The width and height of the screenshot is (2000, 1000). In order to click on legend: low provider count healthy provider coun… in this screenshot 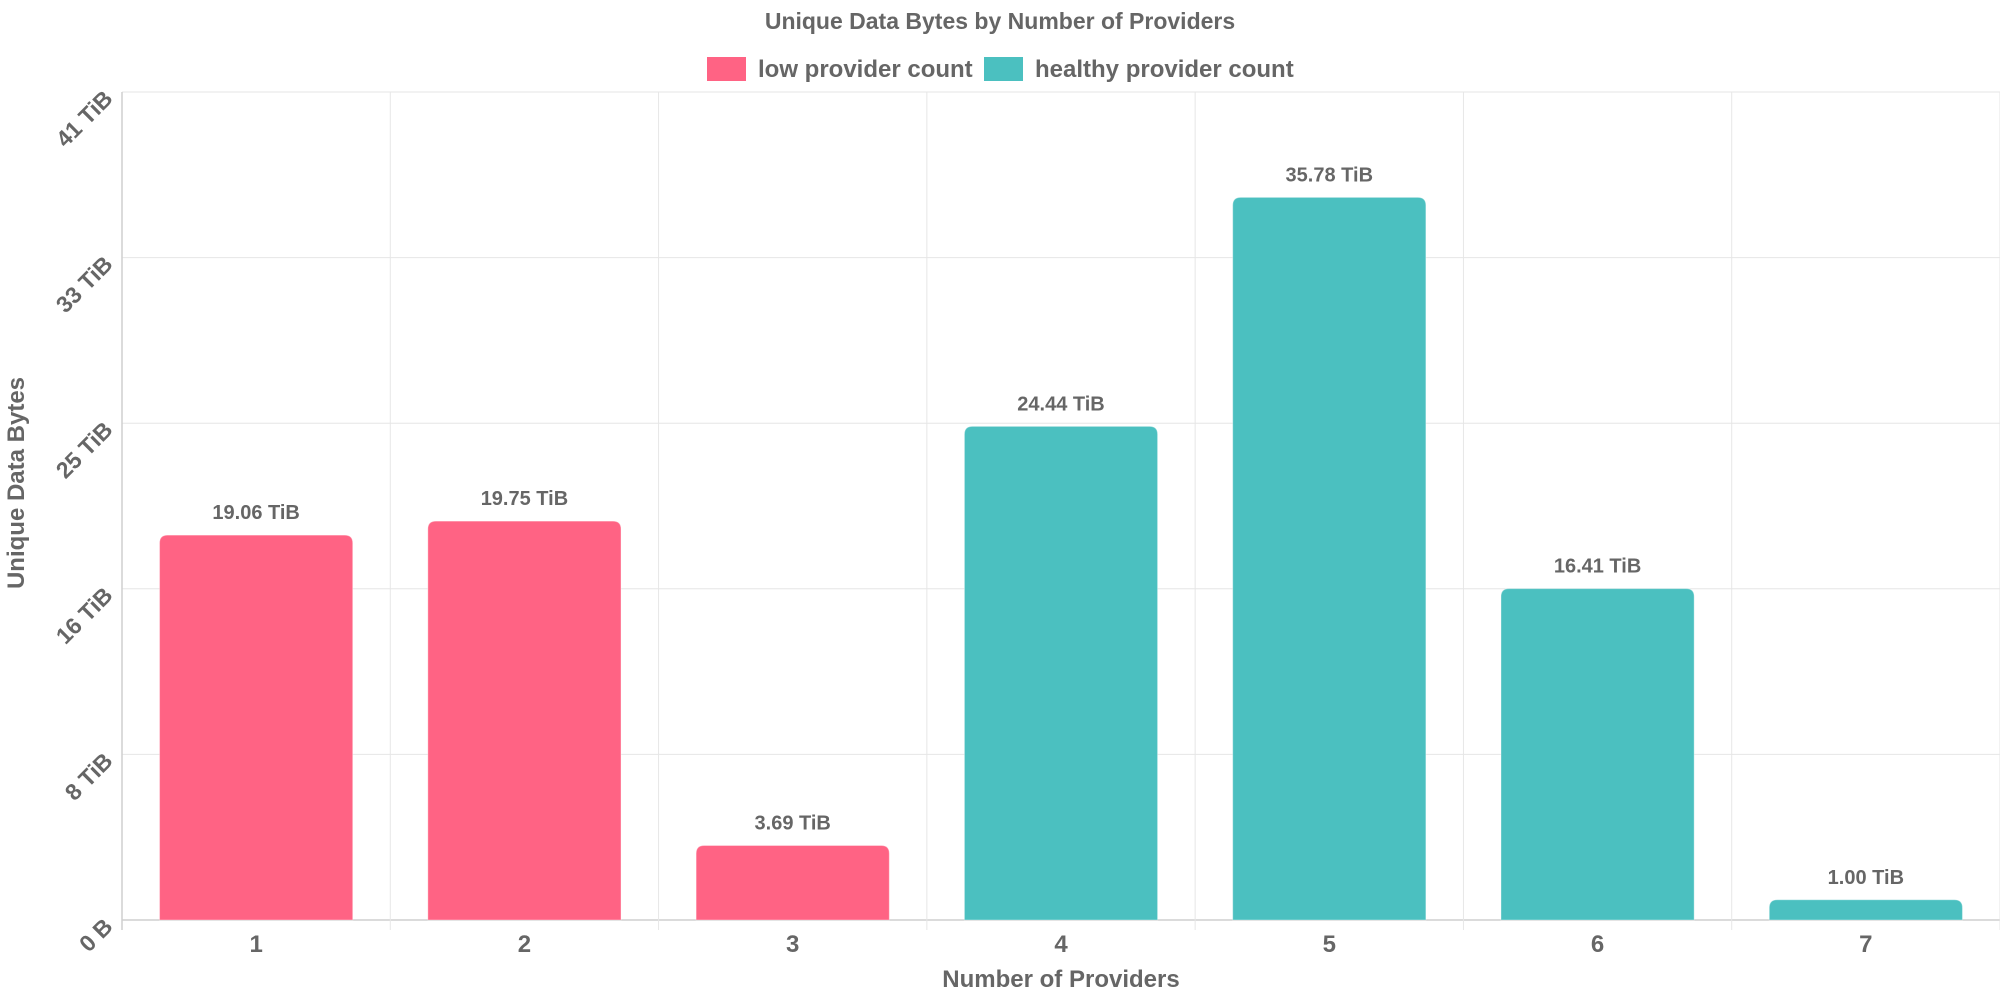, I will do `click(1000, 69)`.